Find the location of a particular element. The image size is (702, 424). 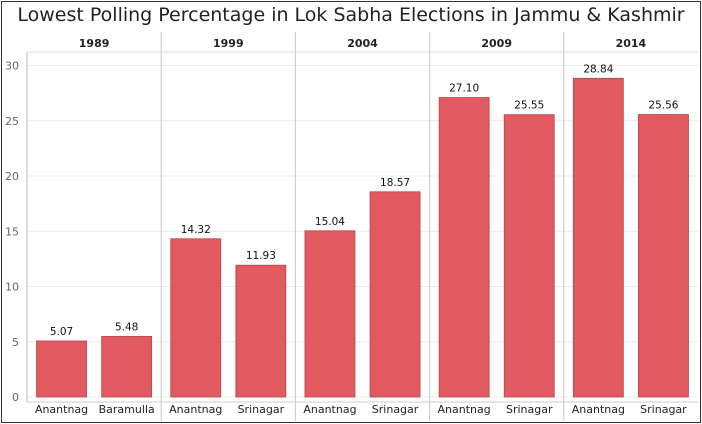

y-tick-label-20: 20 is located at coordinates (12, 176).